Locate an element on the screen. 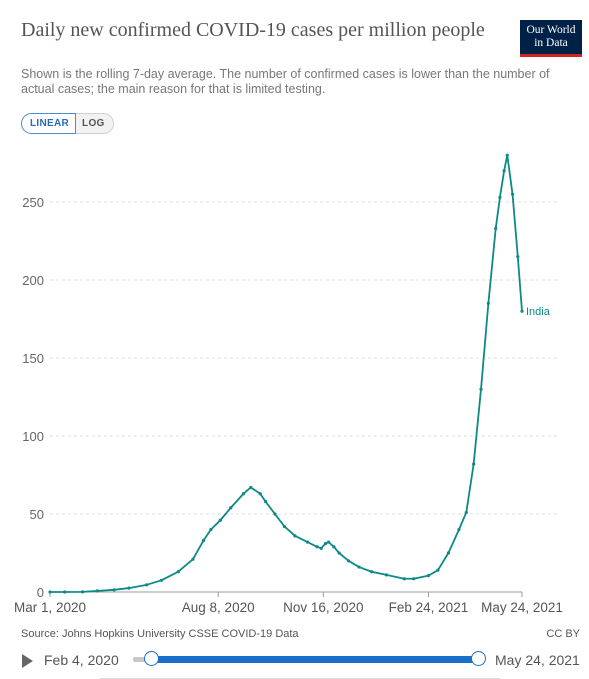 The image size is (589, 679). y-tick-label: 0 is located at coordinates (40, 592).